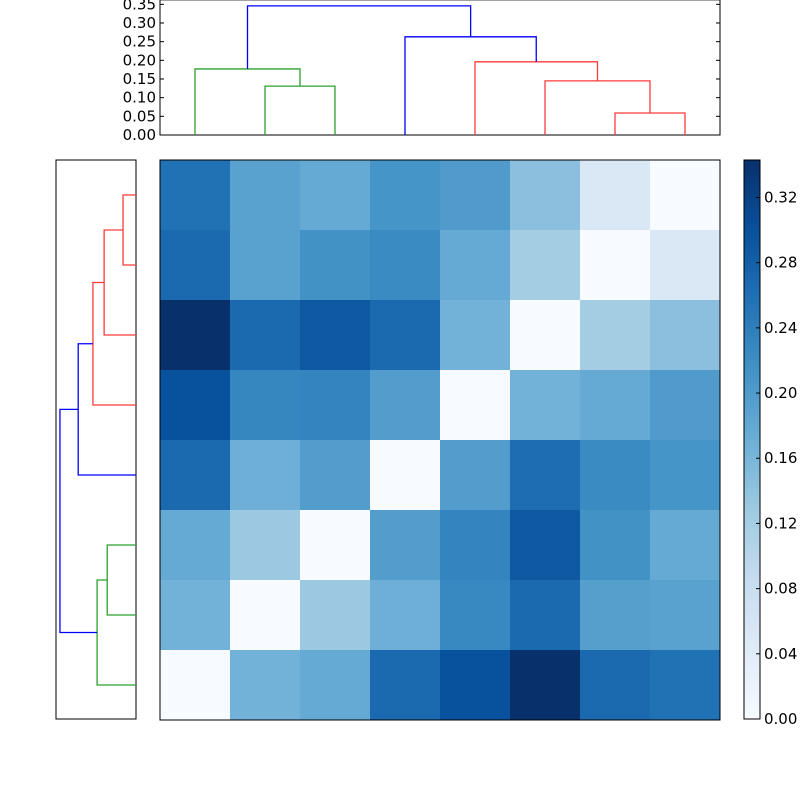 This screenshot has width=800, height=800. I want to click on top-dendrogram-ytick-label: 0.00, so click(139, 135).